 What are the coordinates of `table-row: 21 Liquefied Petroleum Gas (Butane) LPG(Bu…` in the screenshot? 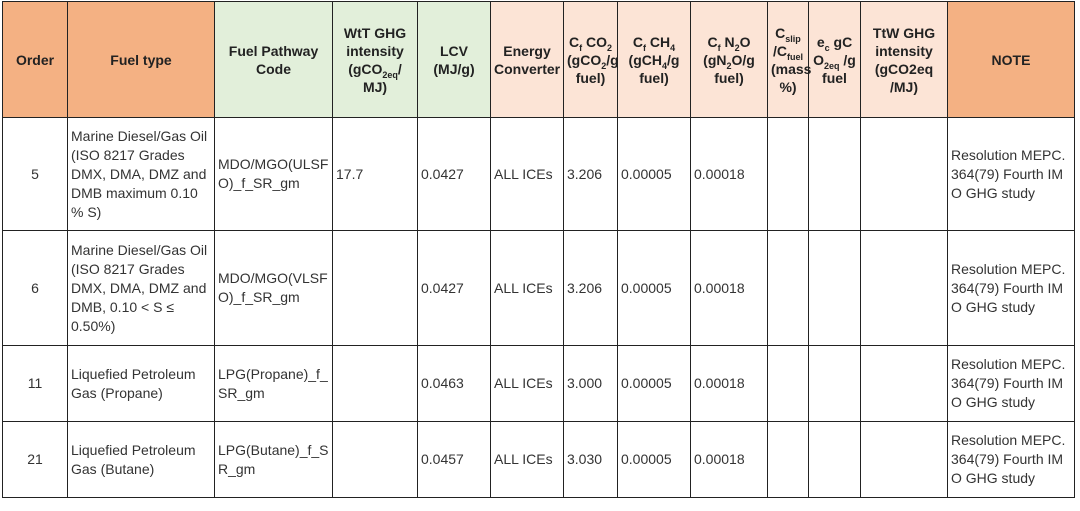 It's located at (538, 459).